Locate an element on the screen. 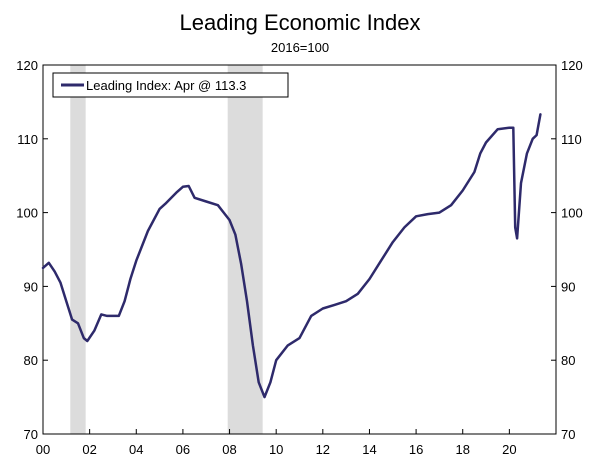 This screenshot has width=600, height=461. x-tick-label: 12 is located at coordinates (323, 449).